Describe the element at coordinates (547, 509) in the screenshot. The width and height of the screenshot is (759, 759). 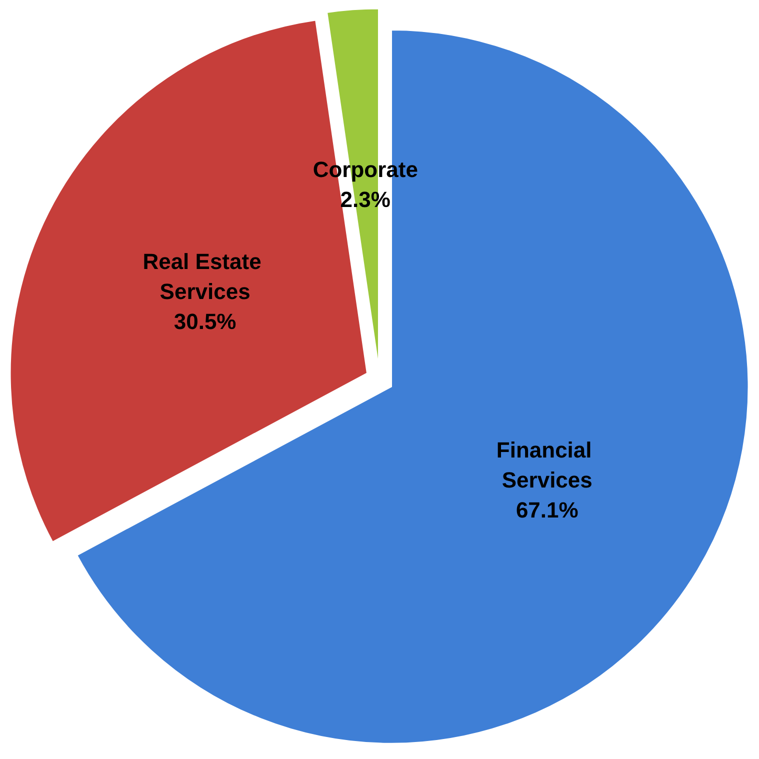
I see `data-label: 67.1%` at that location.